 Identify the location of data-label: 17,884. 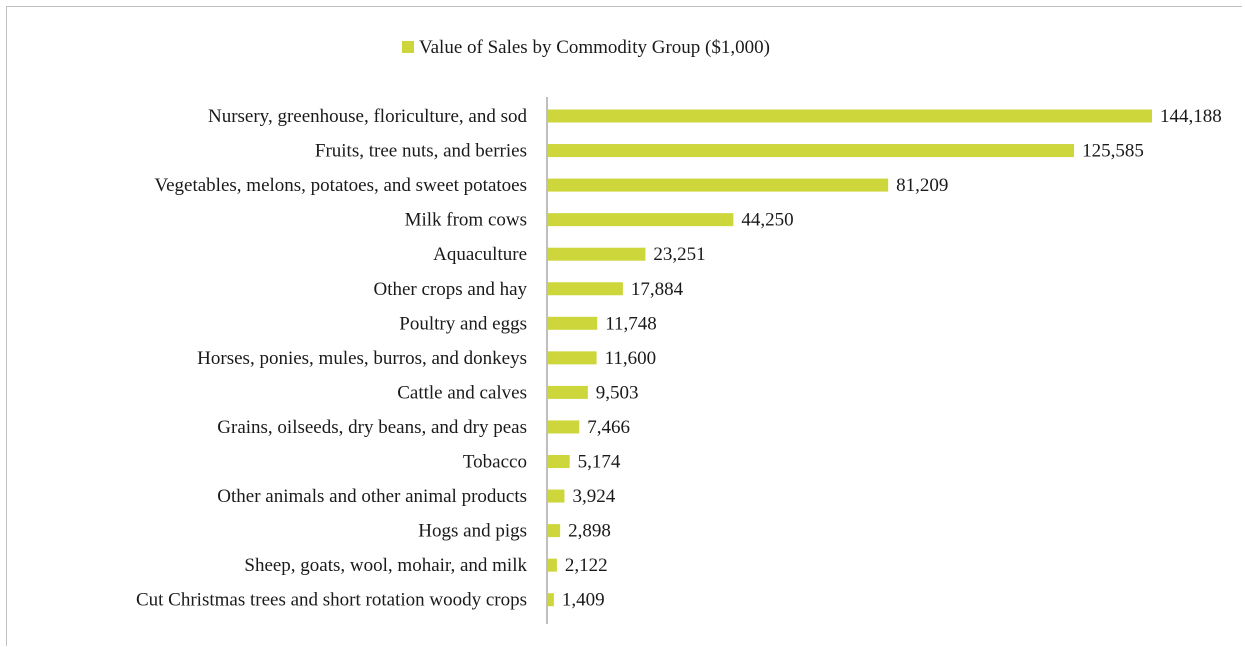
(657, 289).